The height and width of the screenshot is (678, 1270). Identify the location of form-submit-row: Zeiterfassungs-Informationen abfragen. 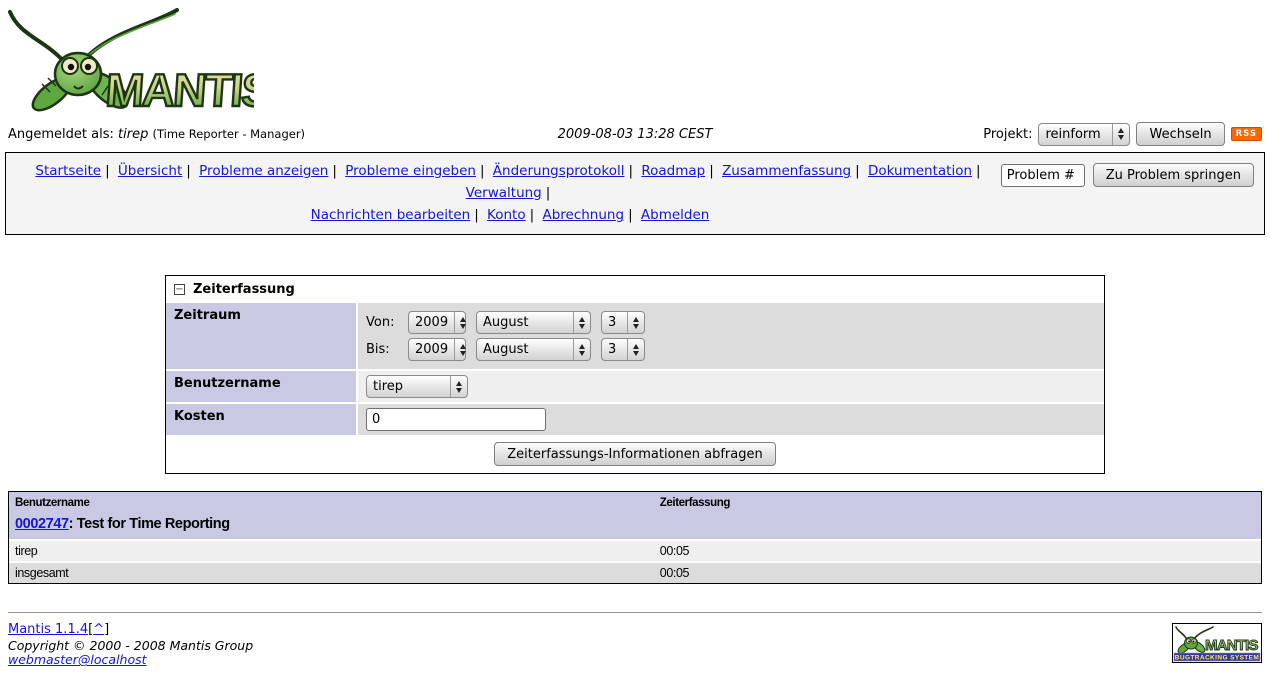
(635, 454).